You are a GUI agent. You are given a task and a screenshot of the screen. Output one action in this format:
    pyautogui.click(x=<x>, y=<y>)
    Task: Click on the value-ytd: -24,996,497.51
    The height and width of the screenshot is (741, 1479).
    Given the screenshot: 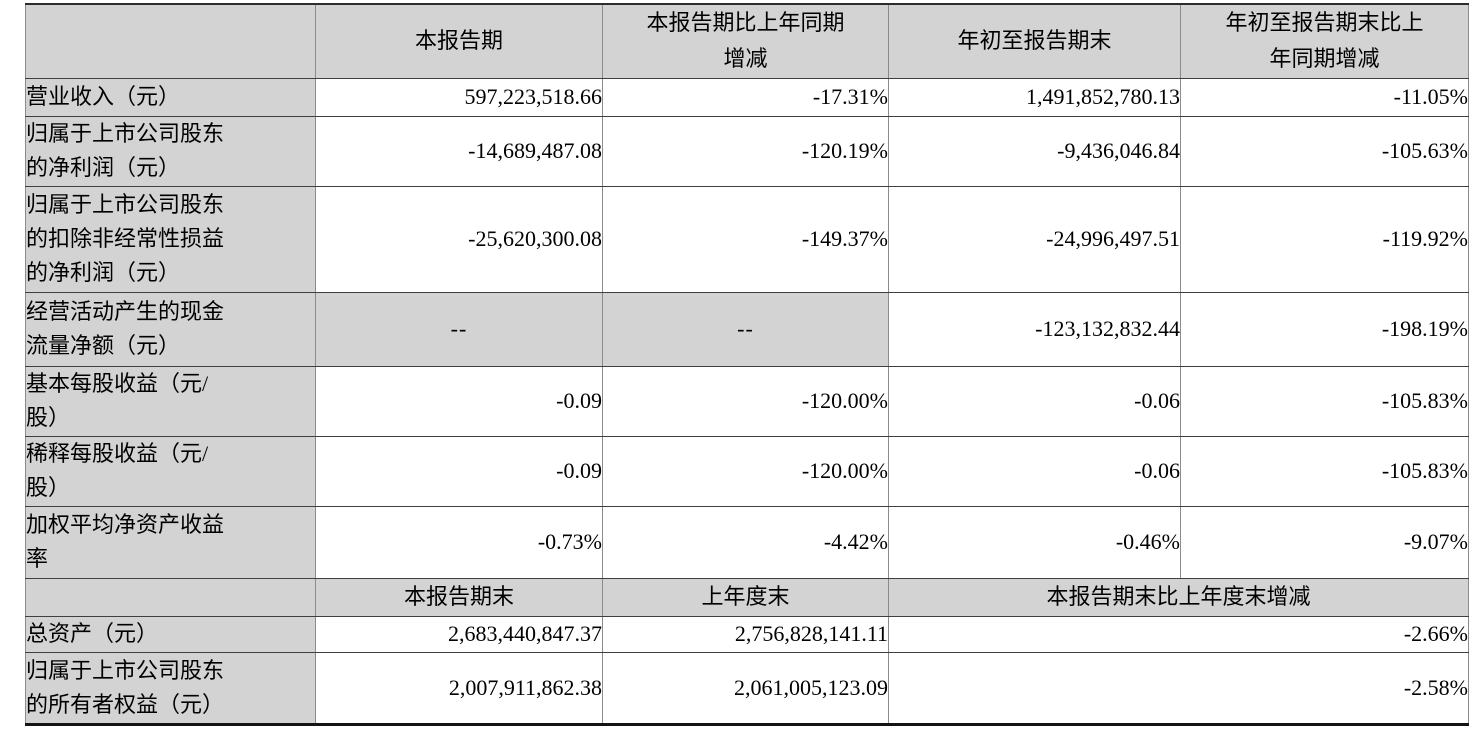 What is the action you would take?
    pyautogui.click(x=1034, y=239)
    